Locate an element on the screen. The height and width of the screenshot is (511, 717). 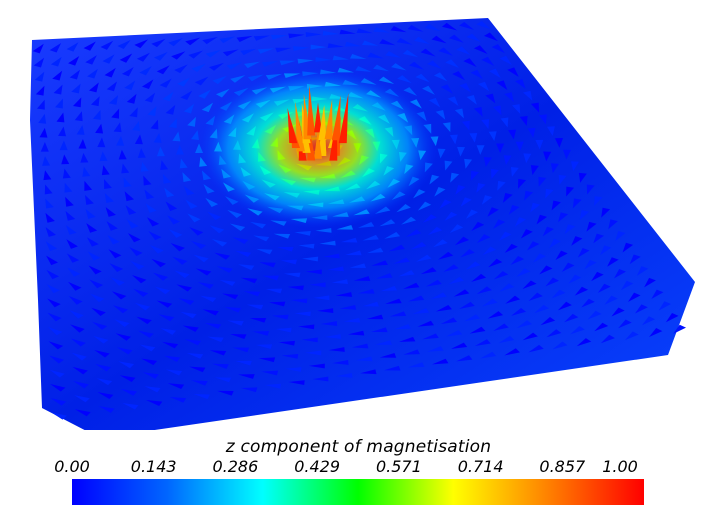
colorbar-tick-label: 0.857 is located at coordinates (562, 466).